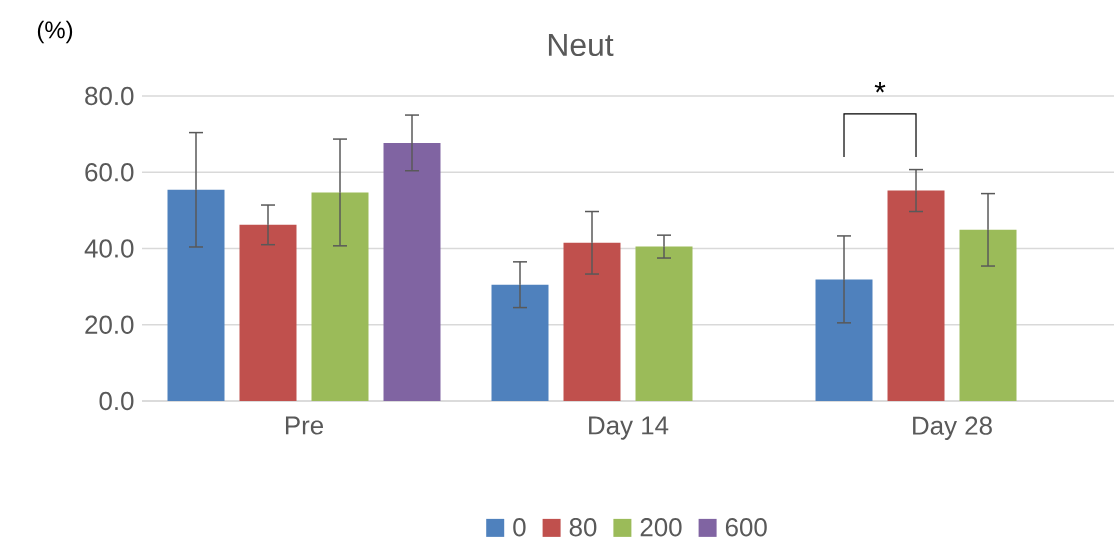 The image size is (1114, 550). Describe the element at coordinates (629, 428) in the screenshot. I see `x-tick-label: Day 14` at that location.